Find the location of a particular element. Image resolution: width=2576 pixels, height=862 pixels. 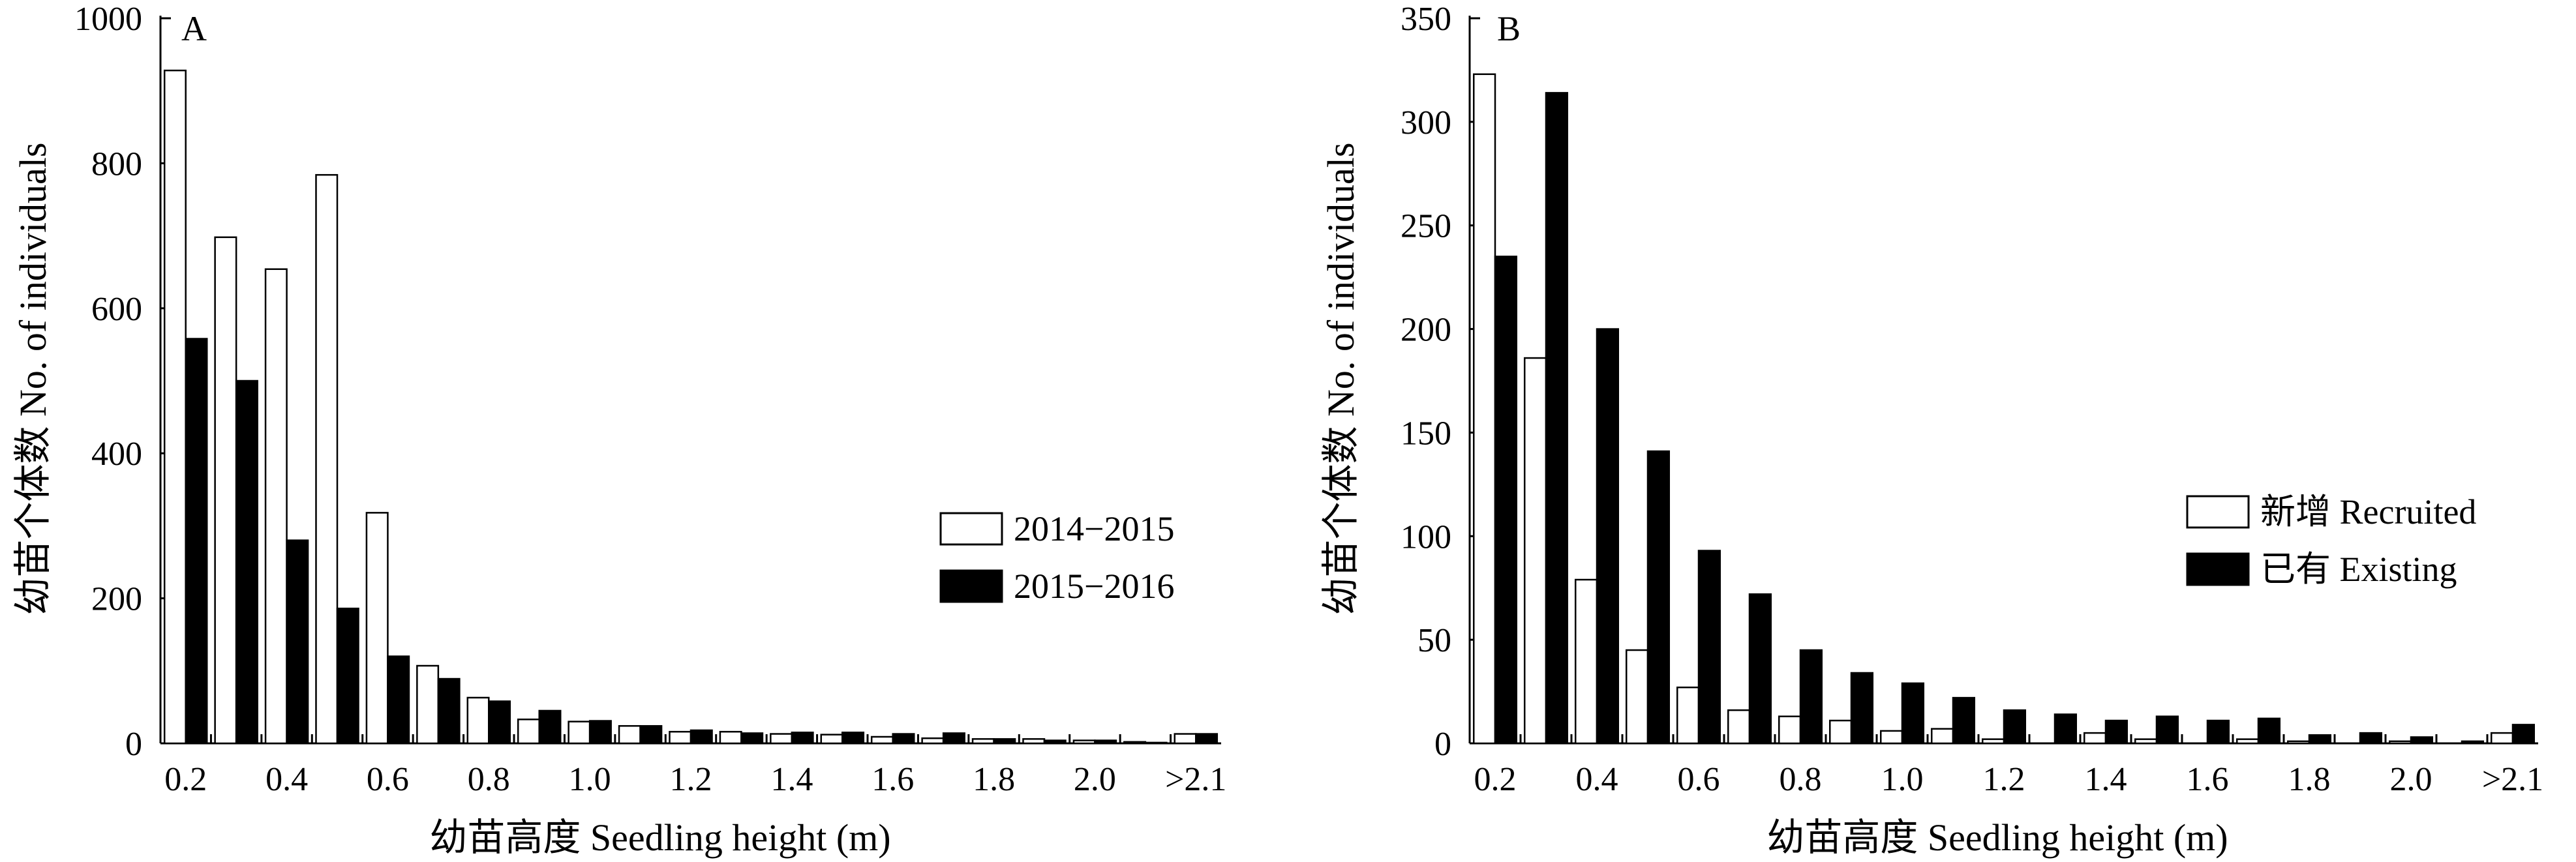

panel-b-x-tick-label: 0.2 is located at coordinates (1496, 779).